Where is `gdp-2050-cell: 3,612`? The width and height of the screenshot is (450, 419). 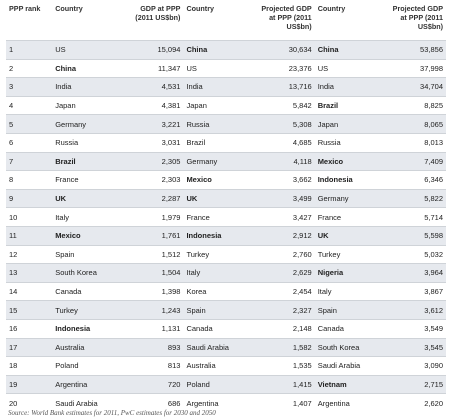 gdp-2050-cell: 3,612 is located at coordinates (416, 310).